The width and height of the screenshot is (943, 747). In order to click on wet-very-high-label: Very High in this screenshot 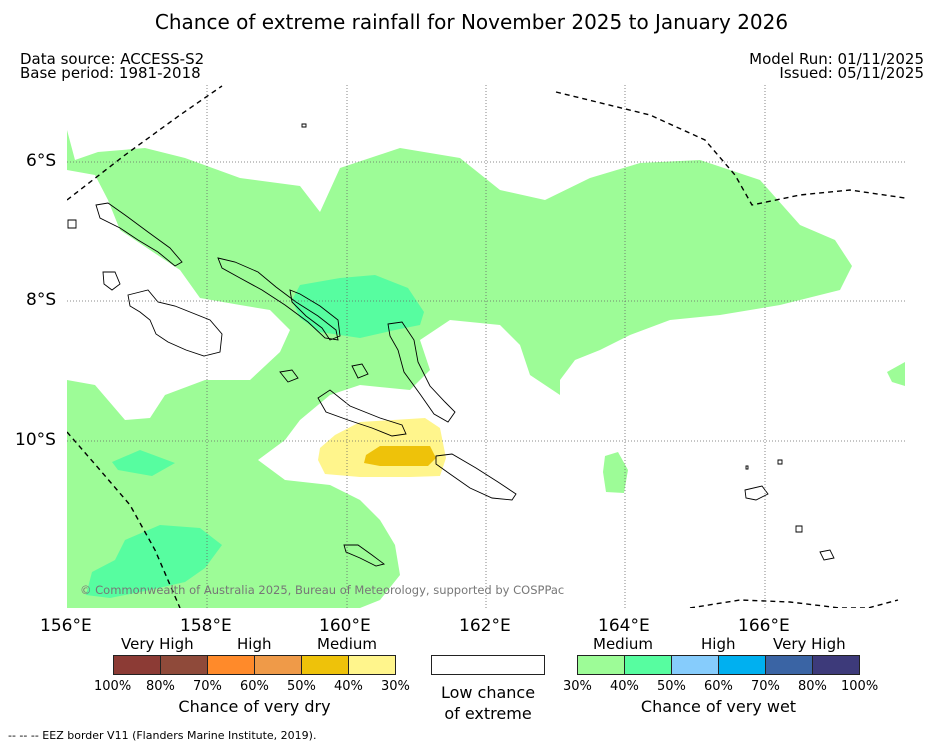, I will do `click(809, 644)`.